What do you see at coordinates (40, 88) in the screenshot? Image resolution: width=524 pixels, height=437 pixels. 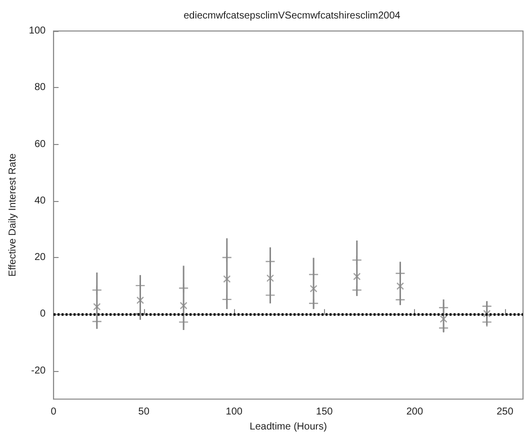 I see `y-tick-label: 80` at bounding box center [40, 88].